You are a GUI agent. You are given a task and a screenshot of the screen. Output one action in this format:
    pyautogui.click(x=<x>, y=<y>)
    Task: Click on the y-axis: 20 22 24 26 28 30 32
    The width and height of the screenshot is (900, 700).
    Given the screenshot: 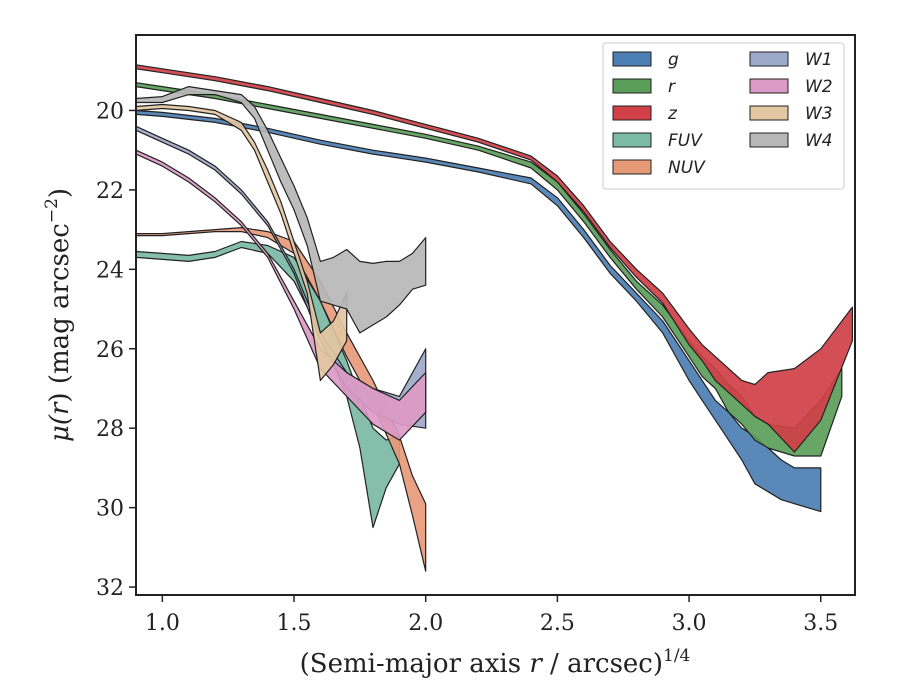 What is the action you would take?
    pyautogui.click(x=116, y=350)
    